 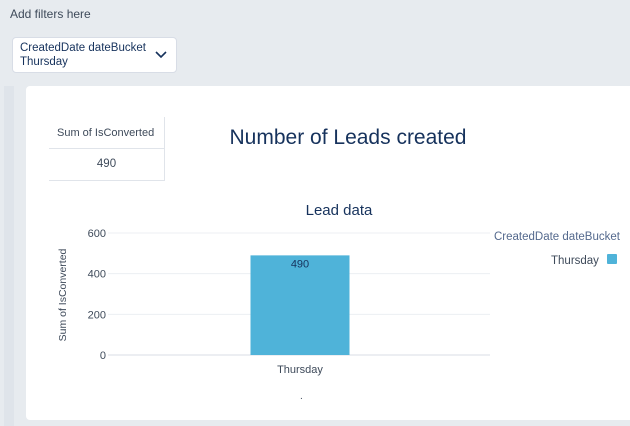 I want to click on y-tick-label: 600, so click(x=97, y=234).